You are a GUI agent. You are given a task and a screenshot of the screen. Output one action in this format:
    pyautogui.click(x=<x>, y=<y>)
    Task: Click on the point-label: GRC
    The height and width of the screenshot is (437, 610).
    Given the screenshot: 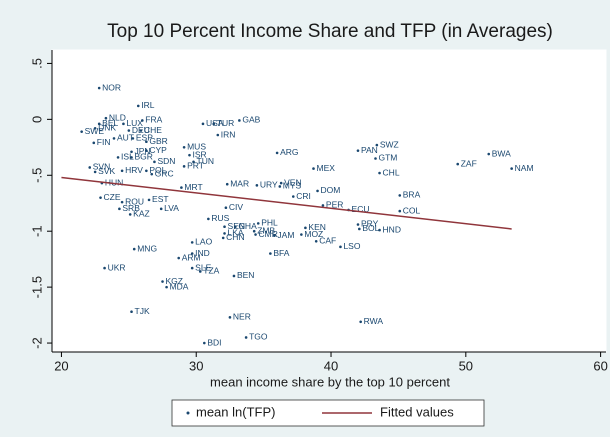 What is the action you would take?
    pyautogui.click(x=164, y=173)
    